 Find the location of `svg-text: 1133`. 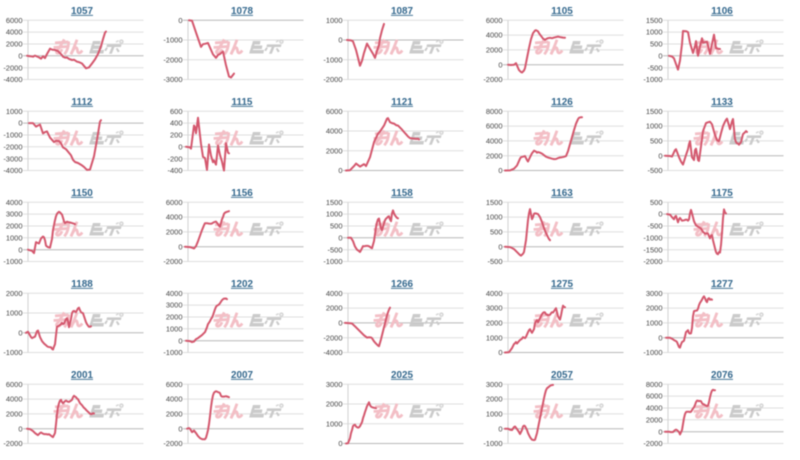

svg-text: 1133 is located at coordinates (722, 102).